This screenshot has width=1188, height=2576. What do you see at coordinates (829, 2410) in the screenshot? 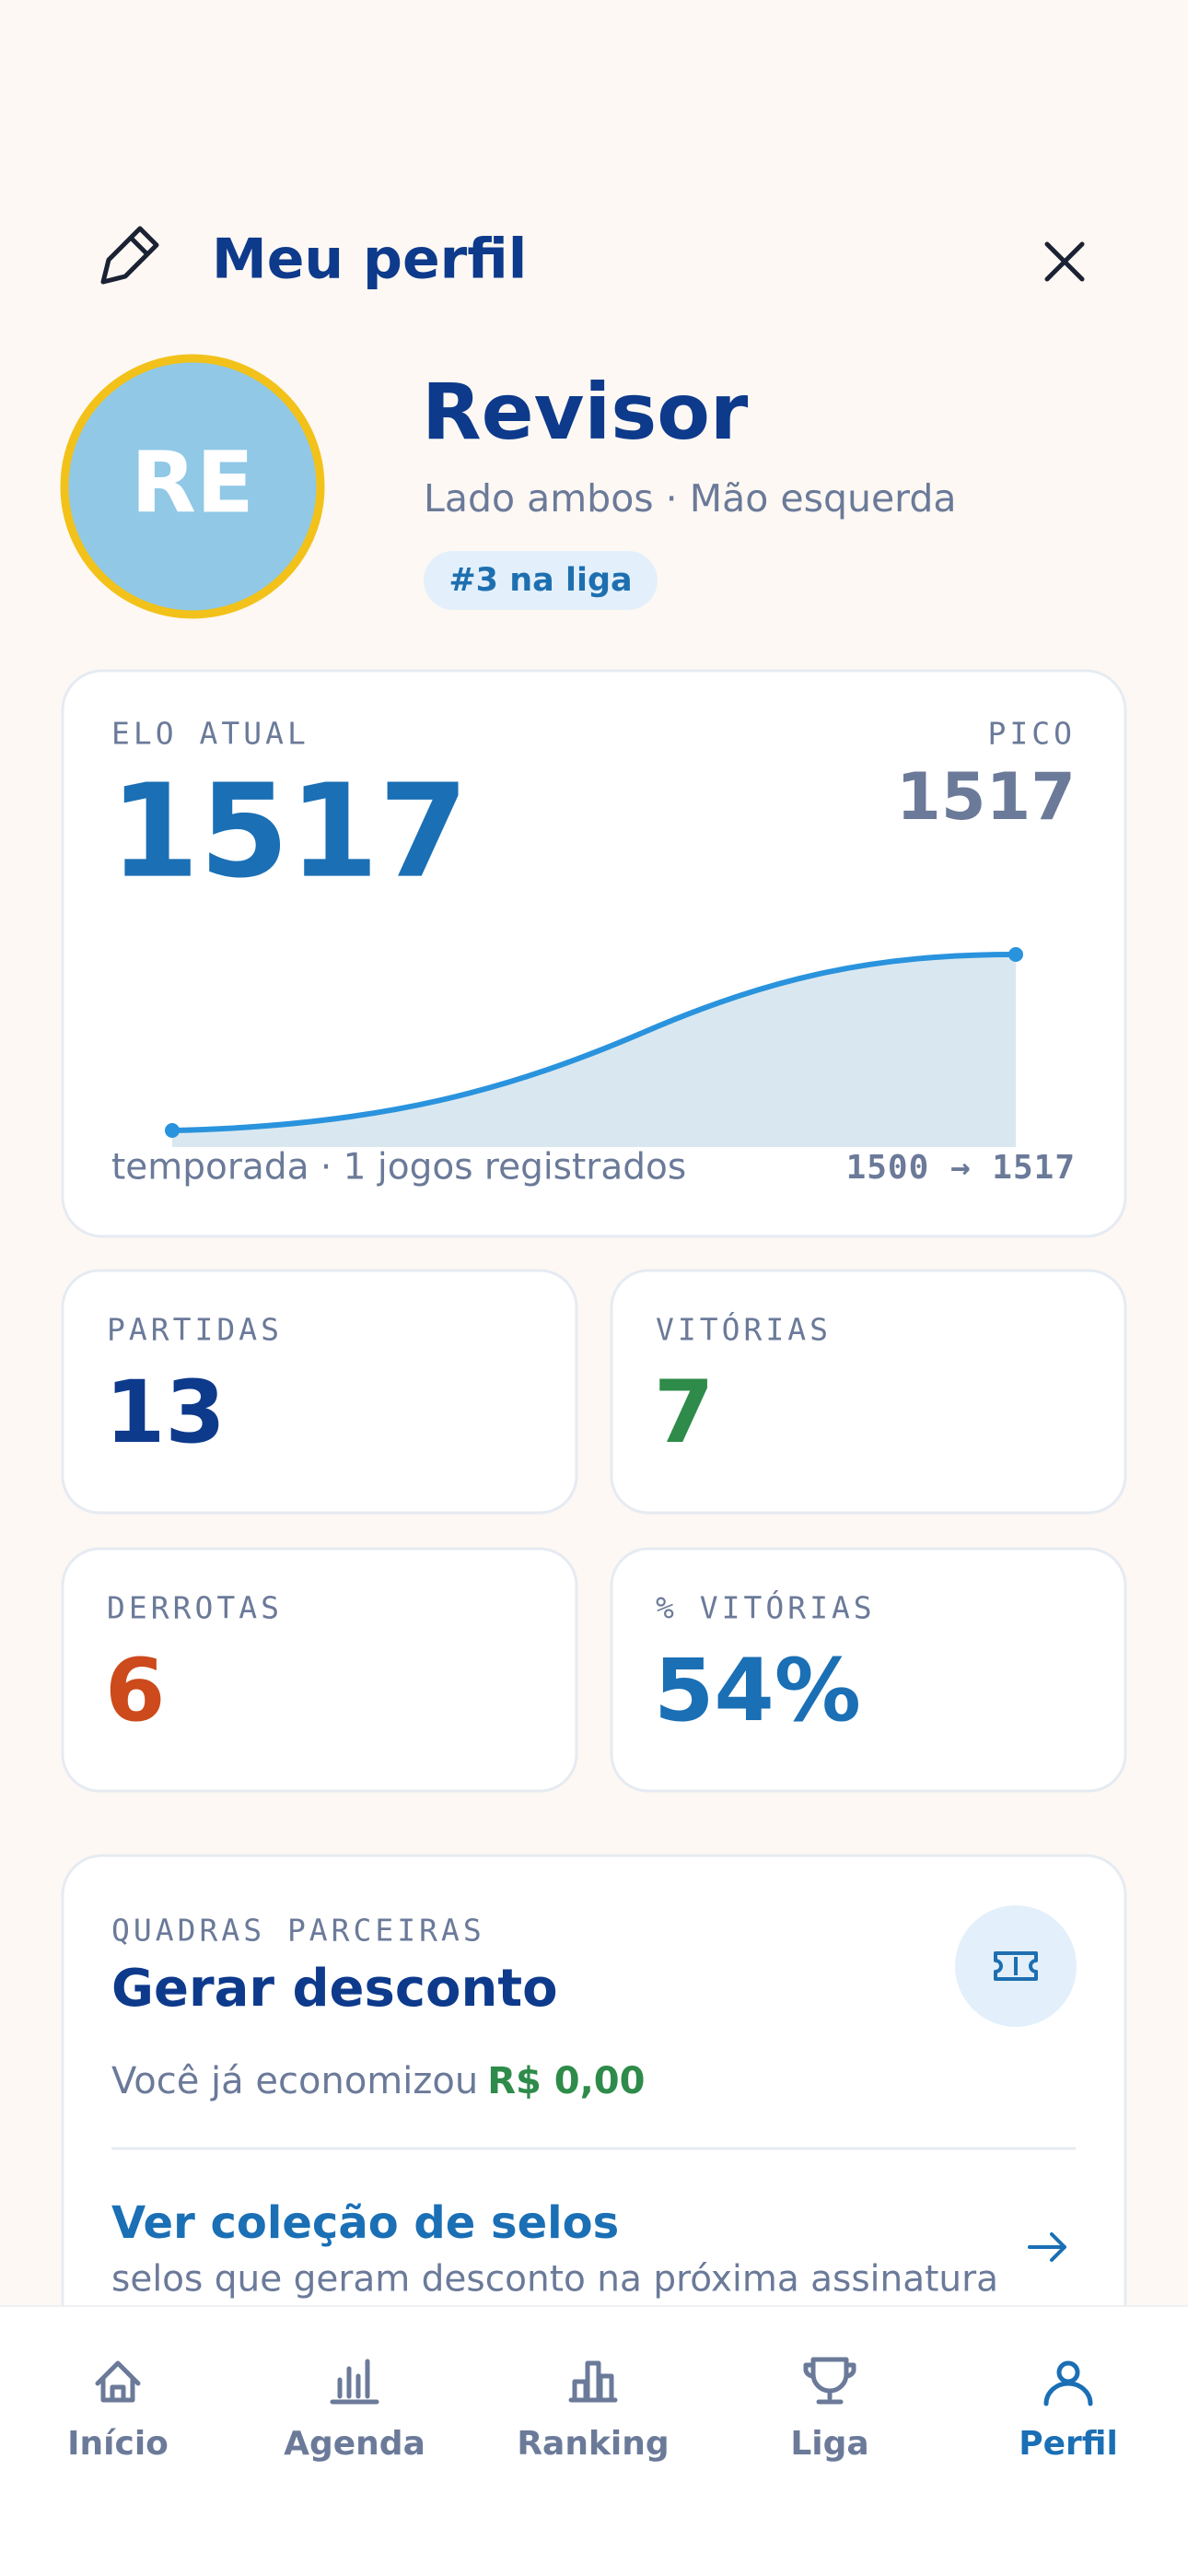
I see `nav-item: Liga` at bounding box center [829, 2410].